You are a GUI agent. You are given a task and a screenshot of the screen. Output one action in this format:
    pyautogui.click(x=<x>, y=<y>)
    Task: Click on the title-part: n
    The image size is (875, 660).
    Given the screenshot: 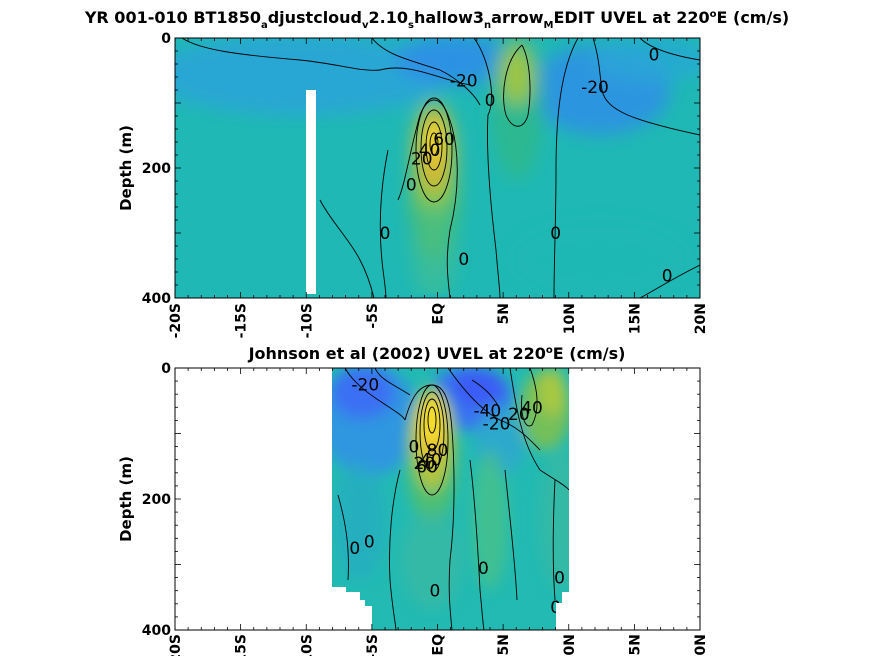 What is the action you would take?
    pyautogui.click(x=487, y=25)
    